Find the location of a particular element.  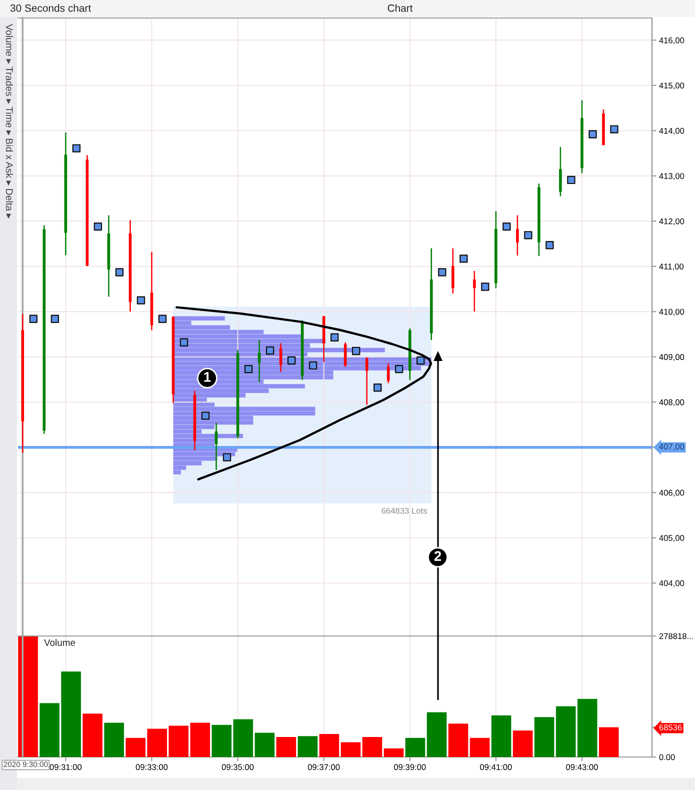

y-tick-label: 406,00 is located at coordinates (671, 493).